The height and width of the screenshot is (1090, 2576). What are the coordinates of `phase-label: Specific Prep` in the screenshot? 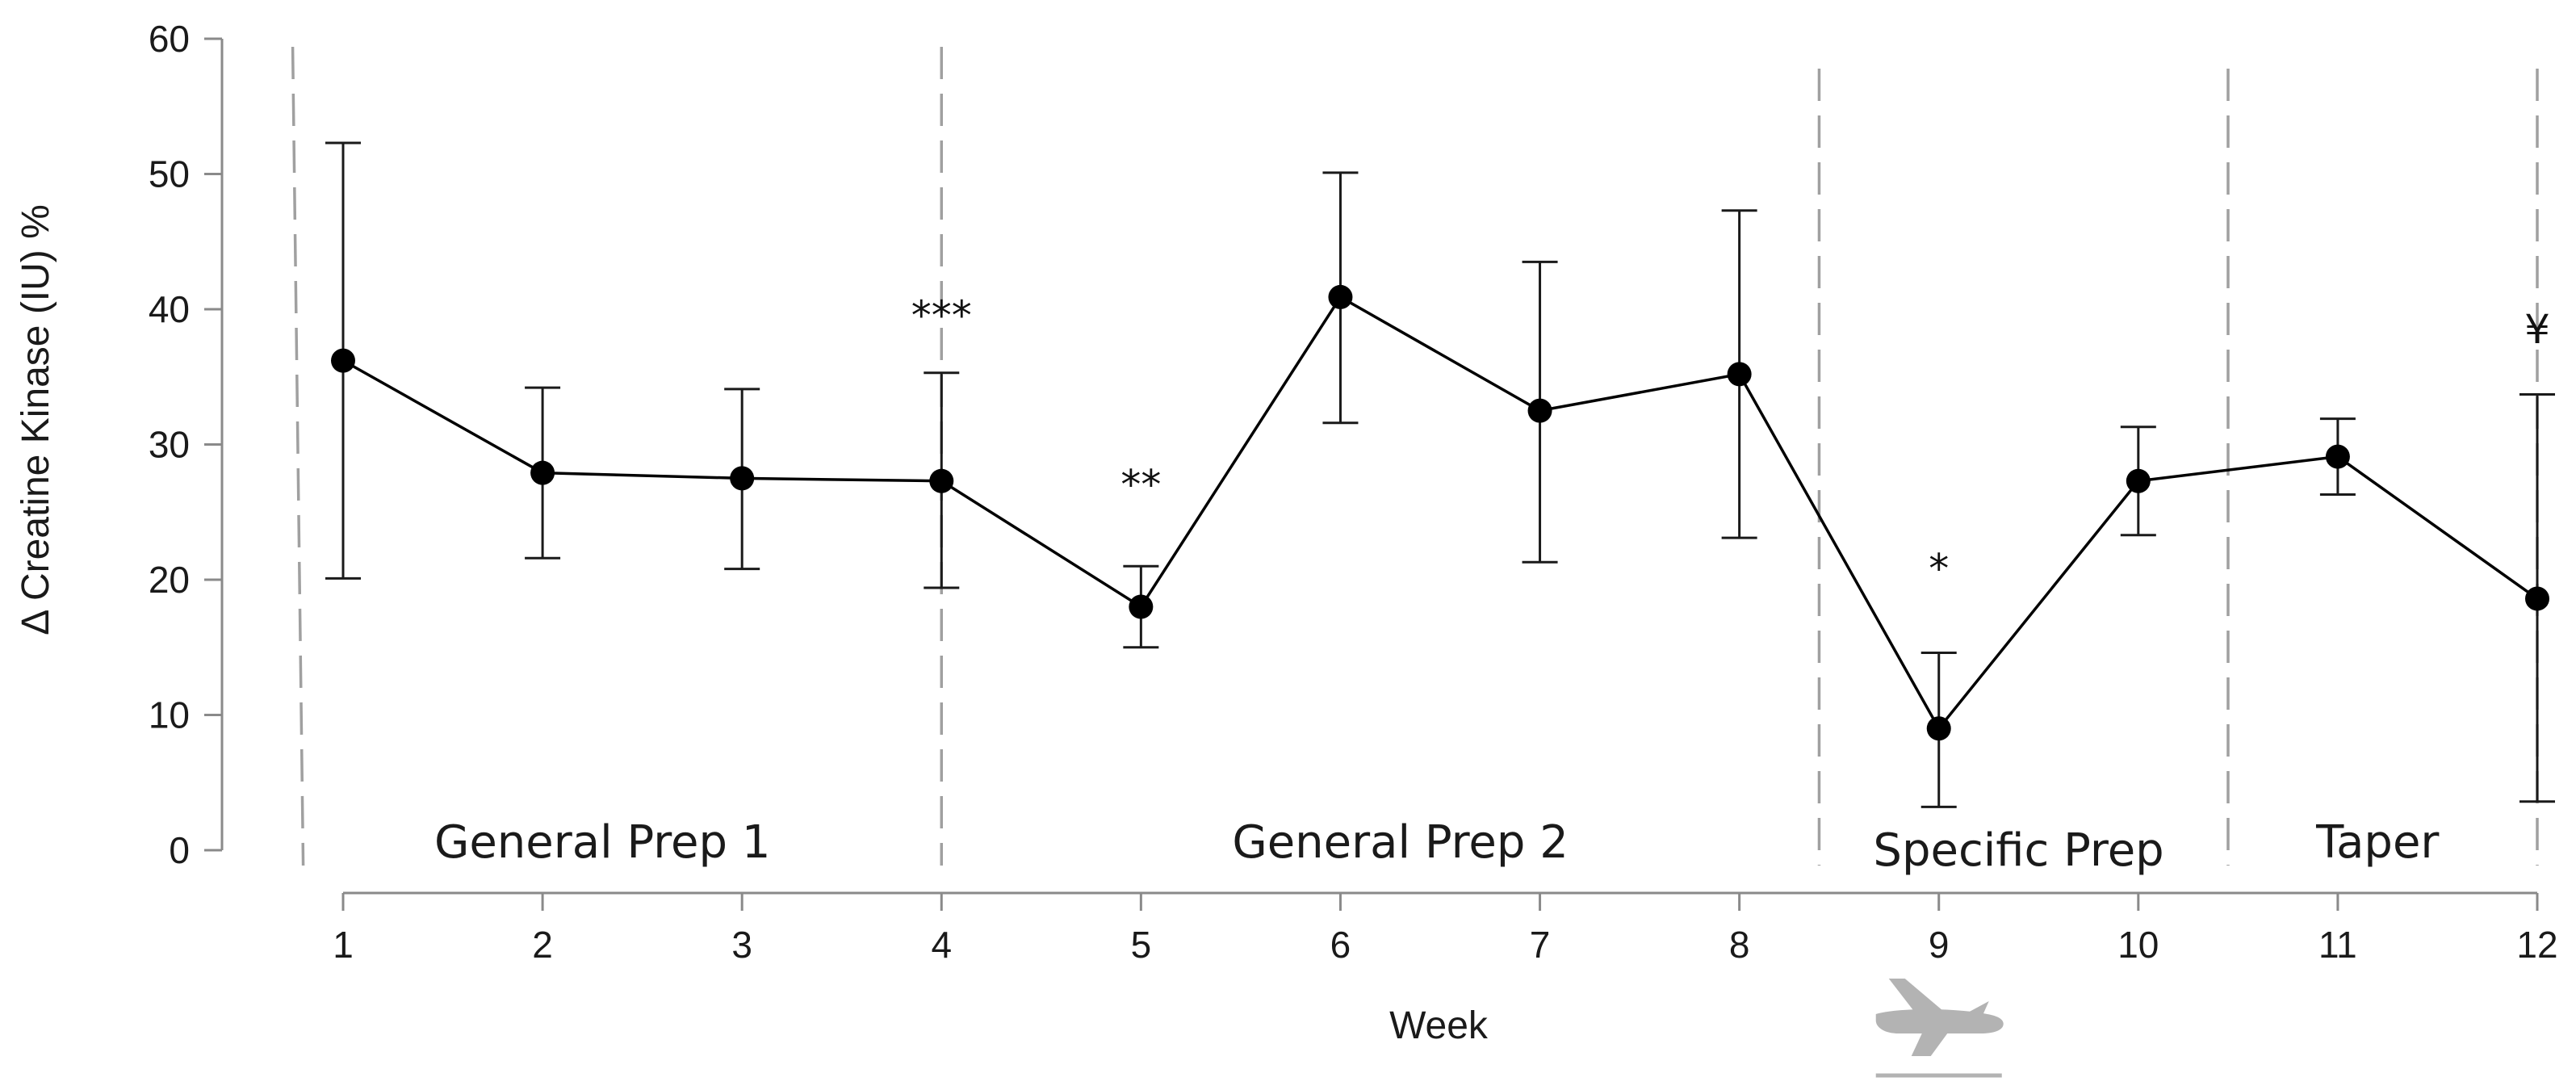 It's located at (2018, 850).